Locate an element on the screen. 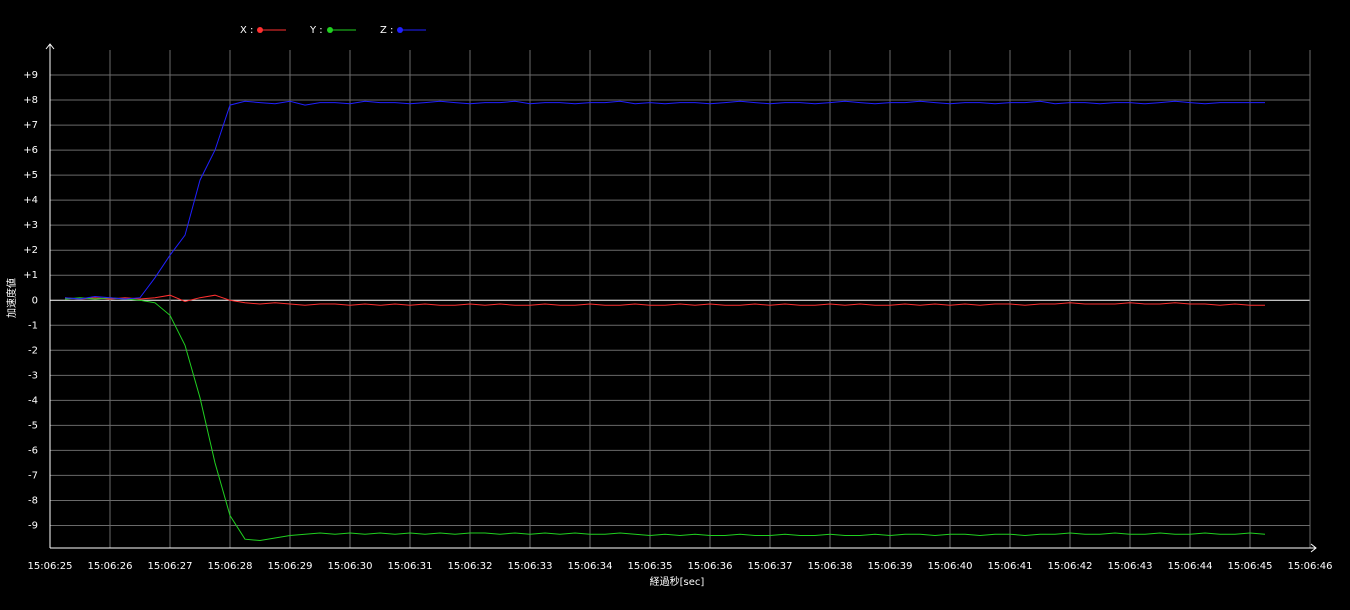  x-tick-label: 15:06:40 is located at coordinates (950, 566).